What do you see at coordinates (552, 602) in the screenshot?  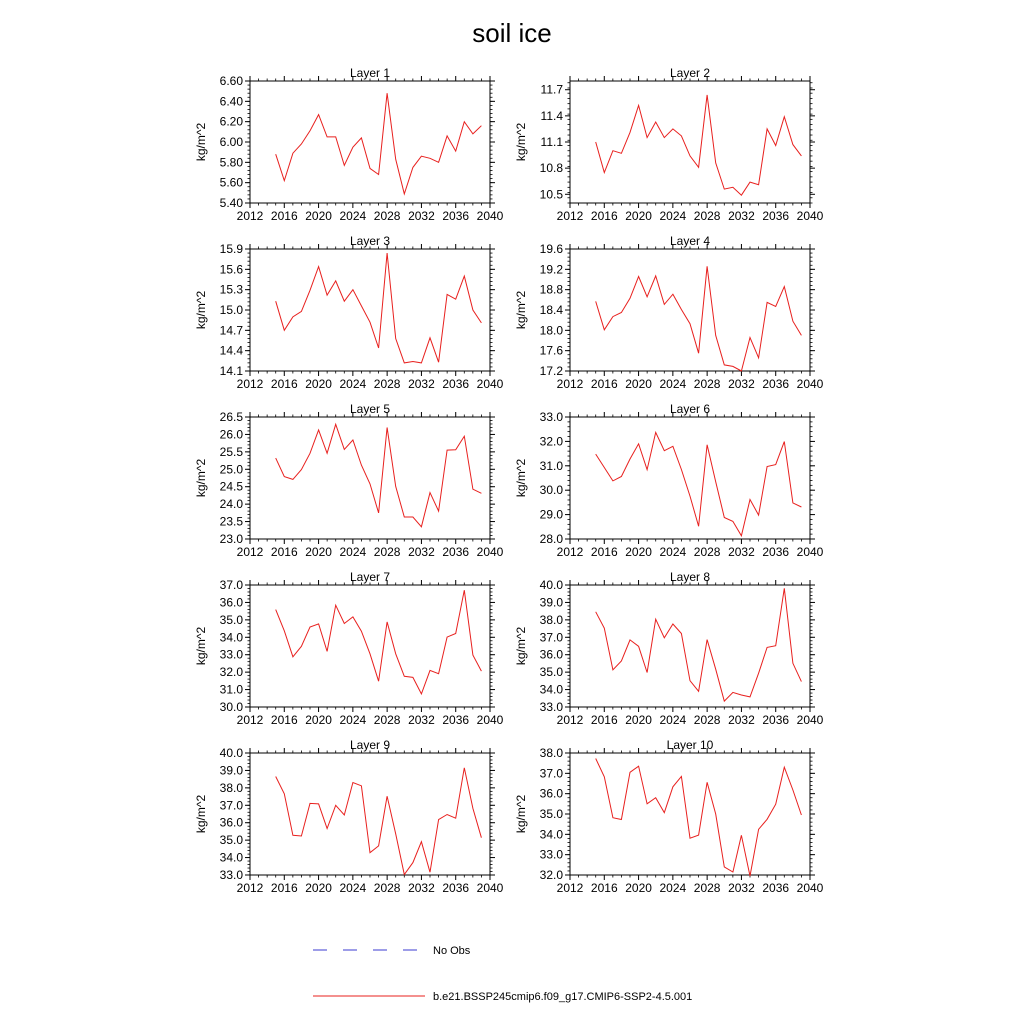 I see `y-tick-label: 39.0` at bounding box center [552, 602].